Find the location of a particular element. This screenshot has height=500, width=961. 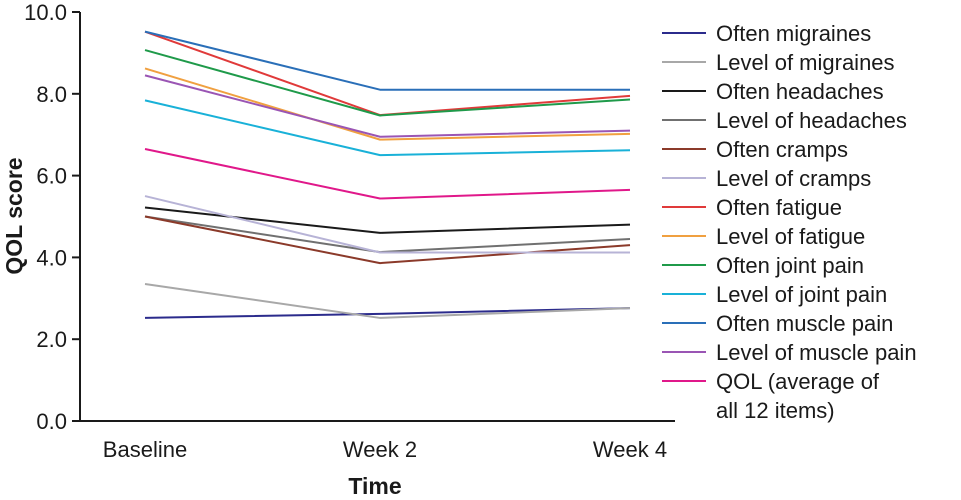

x-ticks: Baseline Week 2 Week 4 is located at coordinates (385, 449).